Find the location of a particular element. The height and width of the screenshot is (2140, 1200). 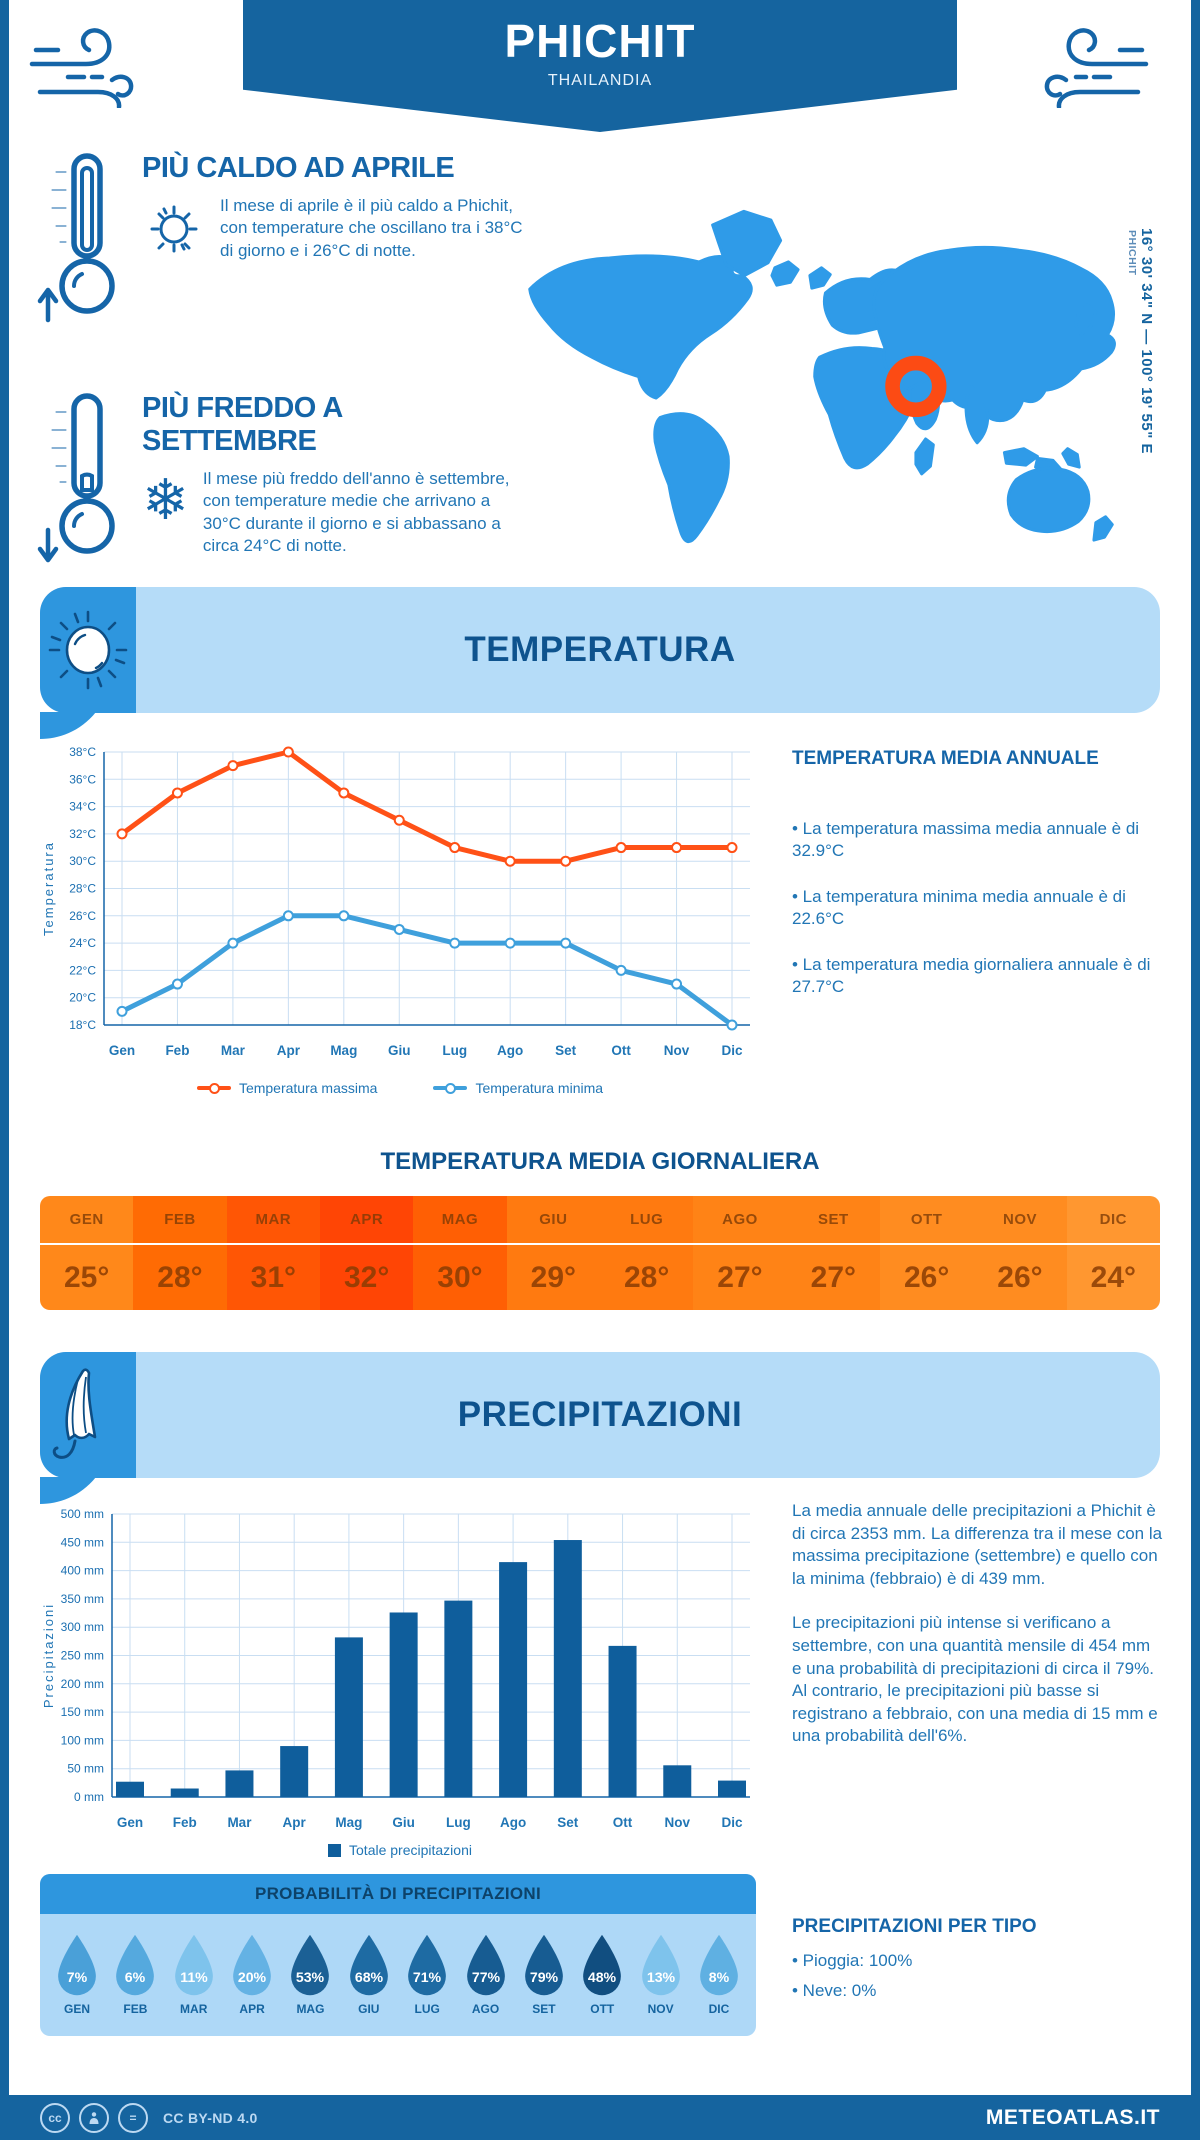

page-border-left is located at coordinates (4, 1070).